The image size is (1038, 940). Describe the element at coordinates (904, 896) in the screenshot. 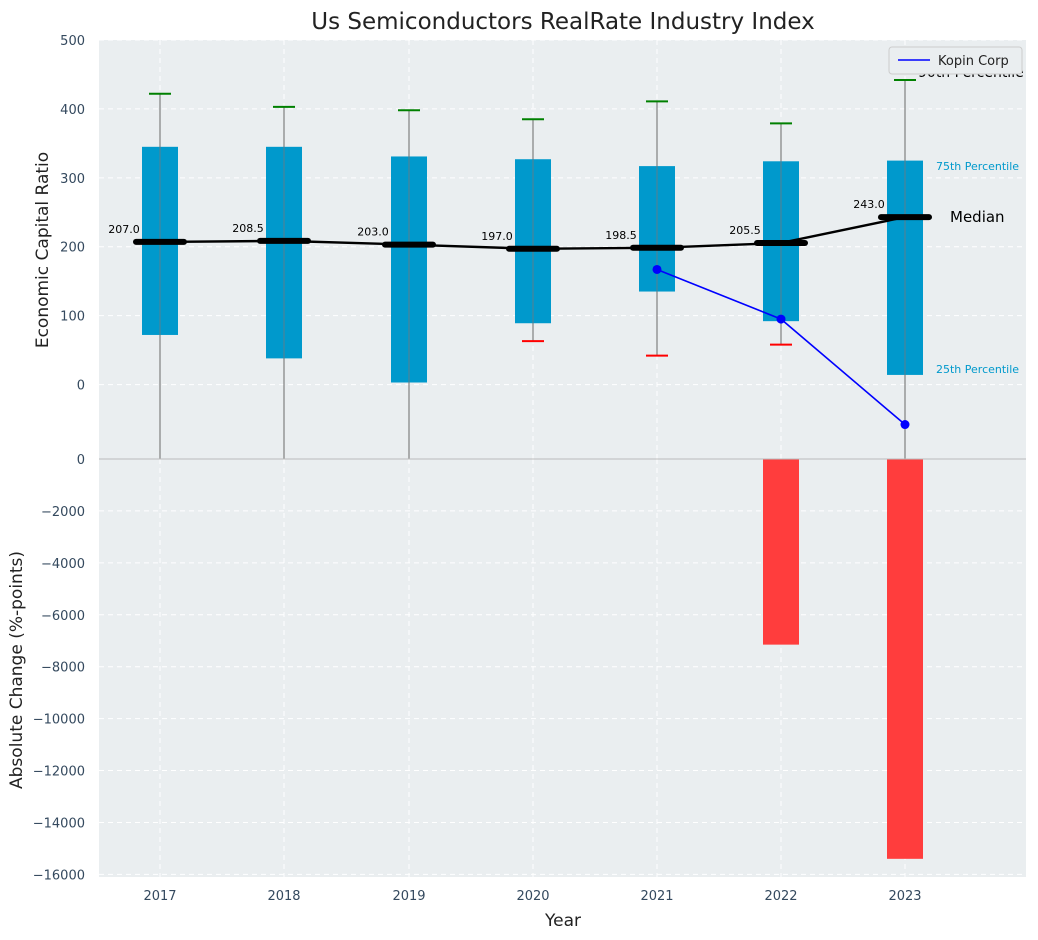

I see `x-tick-label-2023: 2023` at that location.